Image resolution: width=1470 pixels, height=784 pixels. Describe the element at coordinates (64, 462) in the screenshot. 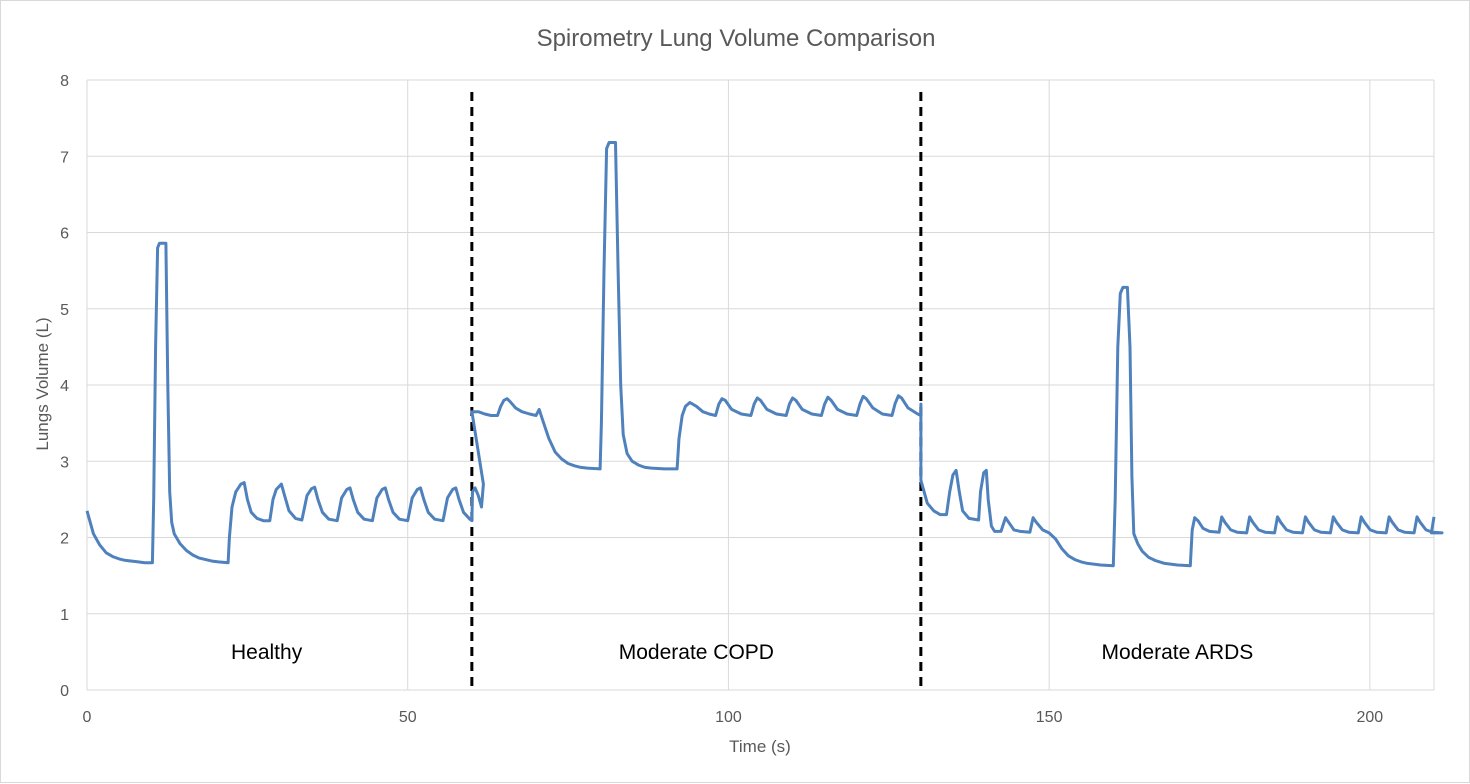

I see `y-tick-label: 3` at that location.